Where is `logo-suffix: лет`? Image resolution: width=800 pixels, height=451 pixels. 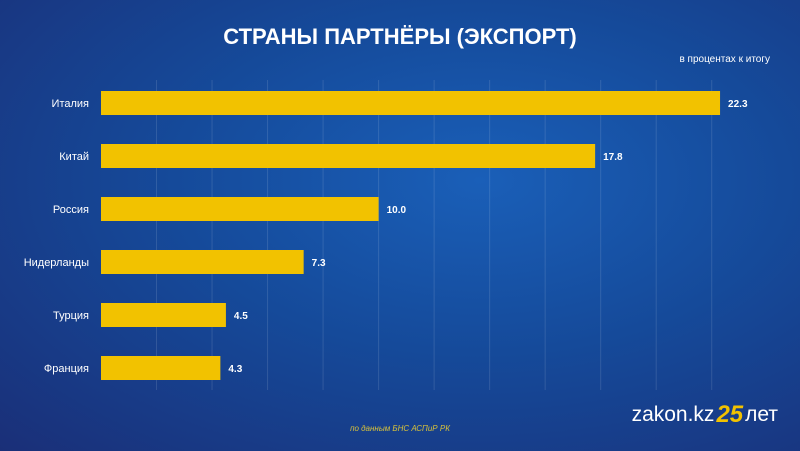
logo-suffix: лет is located at coordinates (761, 414).